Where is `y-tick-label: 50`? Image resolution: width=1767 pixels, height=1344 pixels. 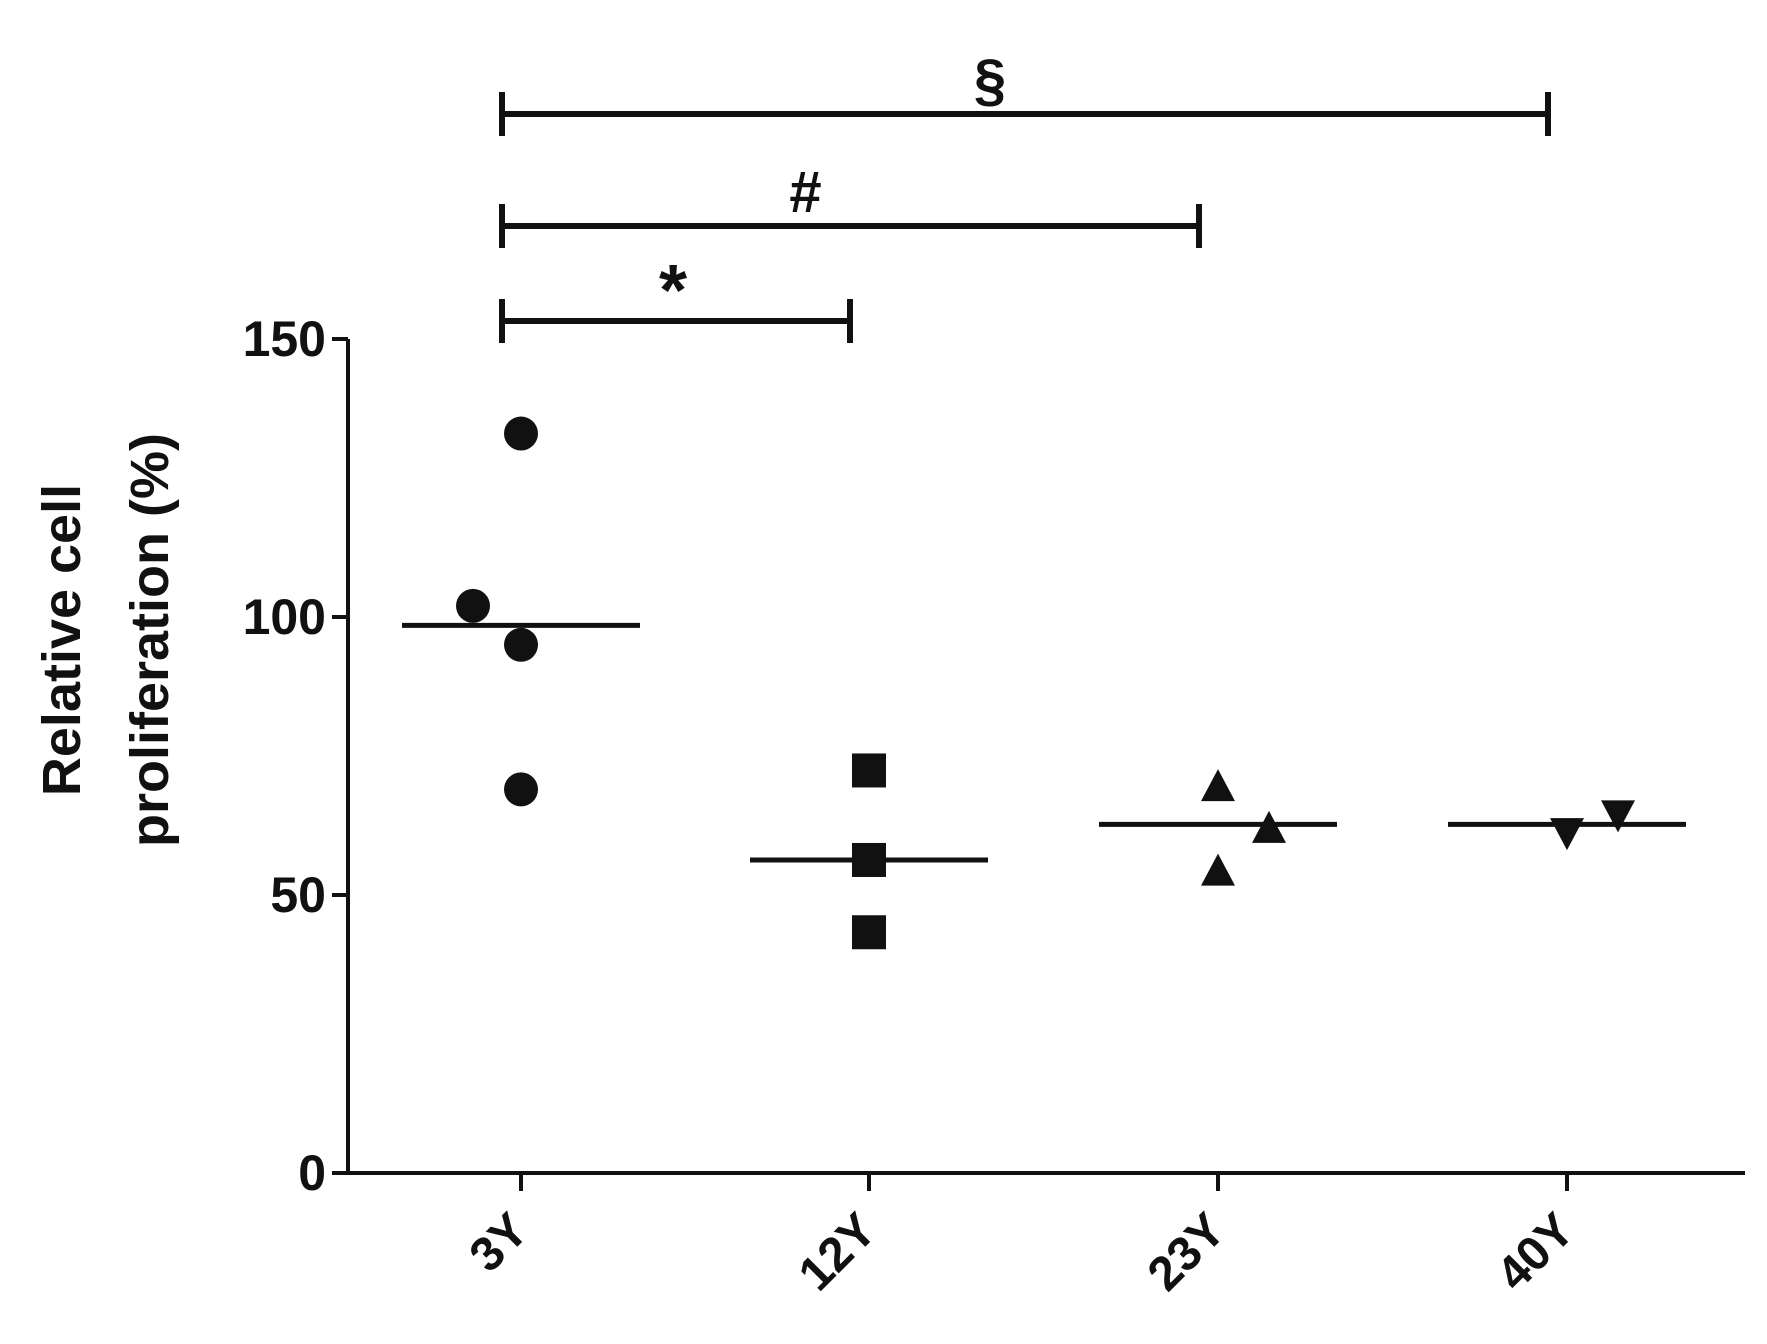 y-tick-label: 50 is located at coordinates (298, 895).